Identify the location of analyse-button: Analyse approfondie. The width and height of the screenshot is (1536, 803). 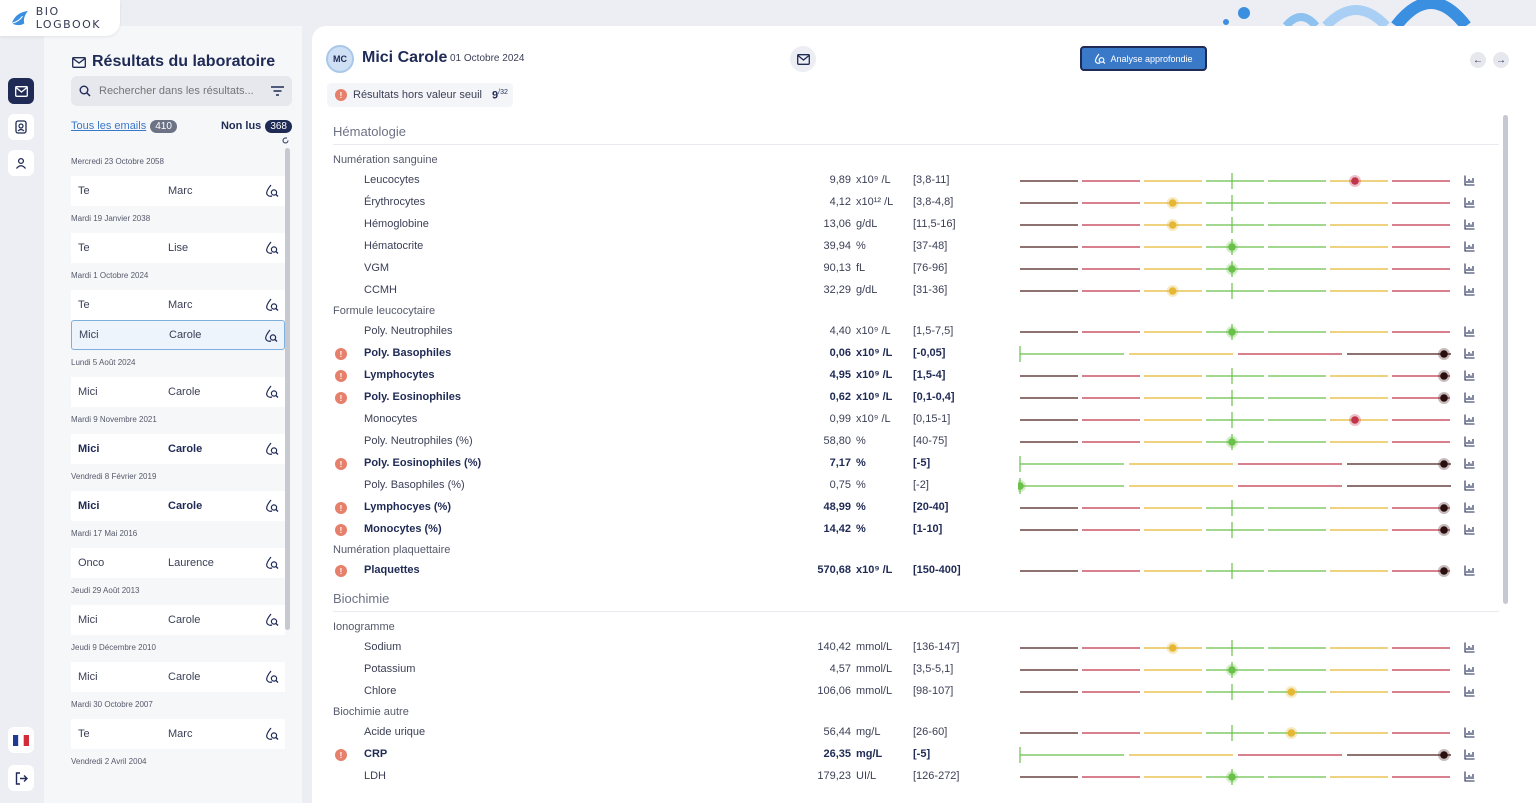
(1143, 58).